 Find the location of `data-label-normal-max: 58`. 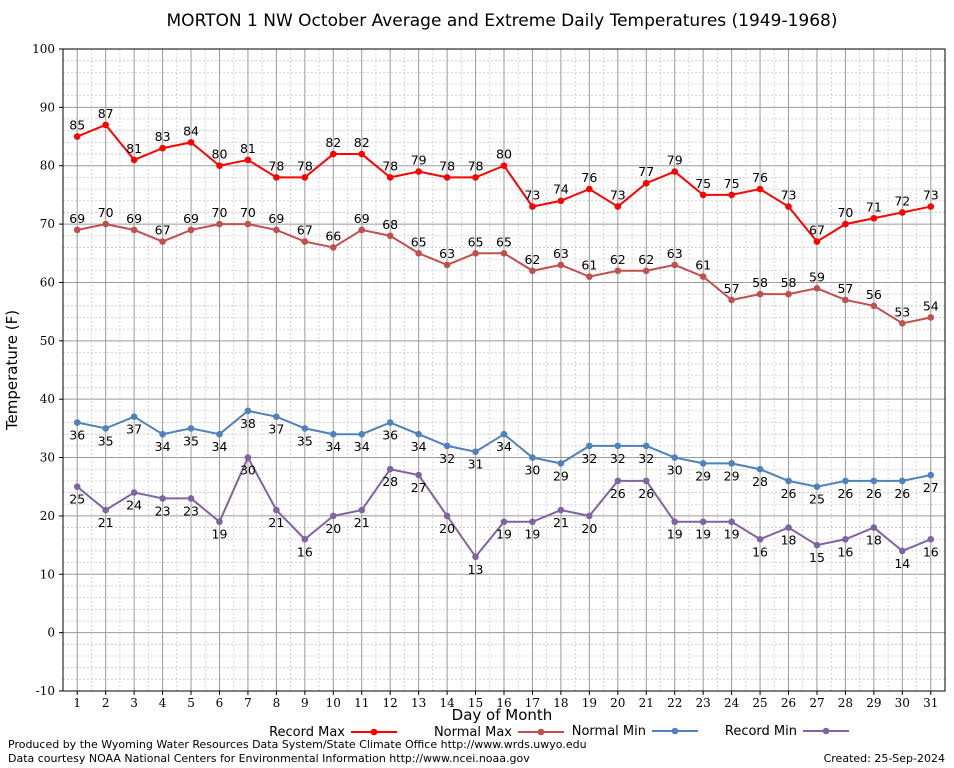

data-label-normal-max: 58 is located at coordinates (789, 282).